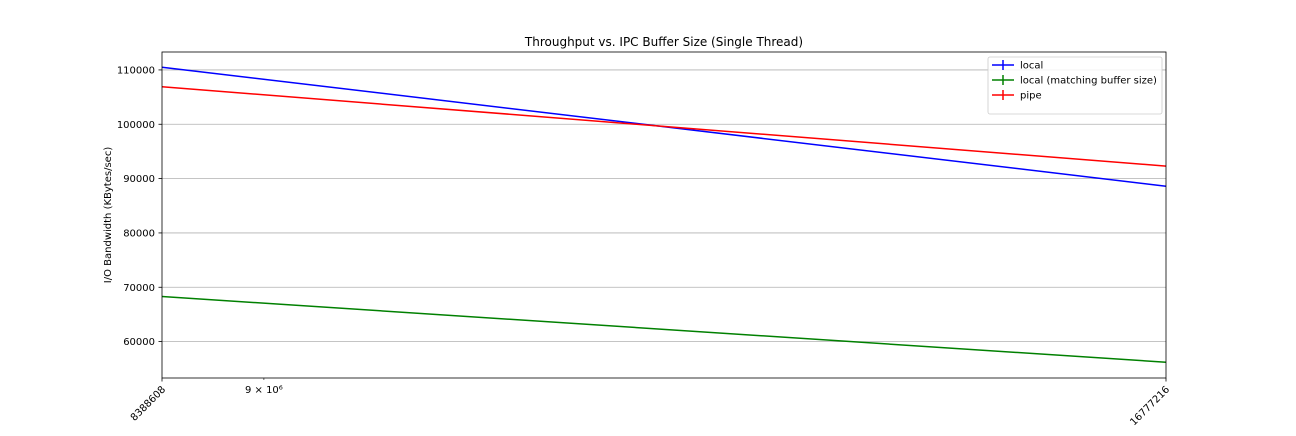 This screenshot has height=436, width=1296. What do you see at coordinates (136, 125) in the screenshot?
I see `y-tick-label: 100000` at bounding box center [136, 125].